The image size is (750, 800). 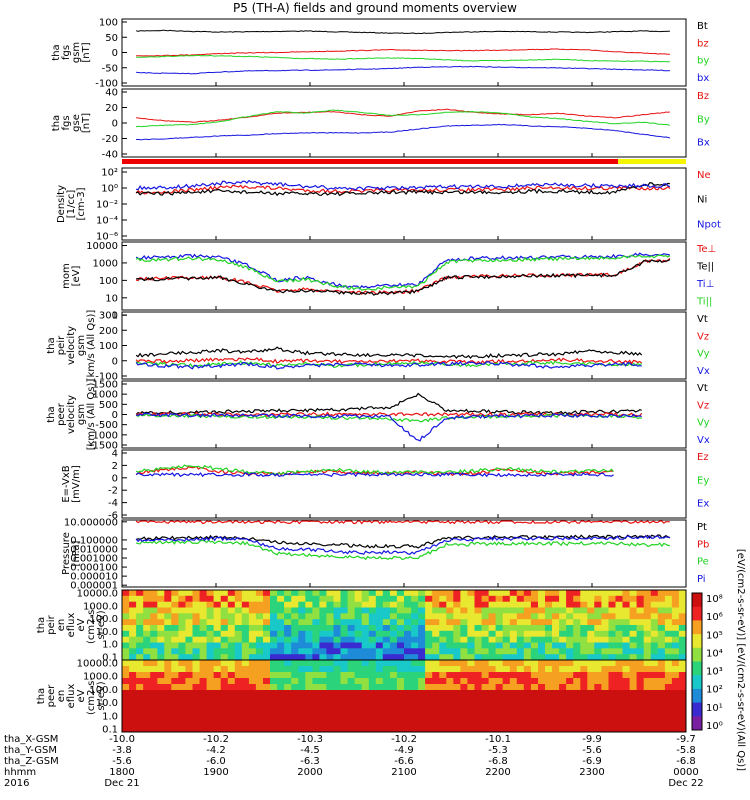 I want to click on ytick-p6-3: 0, so click(x=115, y=415).